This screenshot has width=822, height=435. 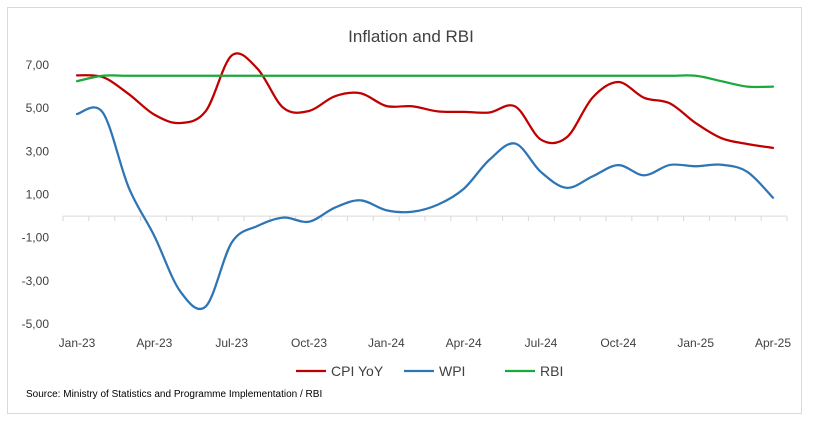 What do you see at coordinates (36, 281) in the screenshot?
I see `y-tick-label: -3,00` at bounding box center [36, 281].